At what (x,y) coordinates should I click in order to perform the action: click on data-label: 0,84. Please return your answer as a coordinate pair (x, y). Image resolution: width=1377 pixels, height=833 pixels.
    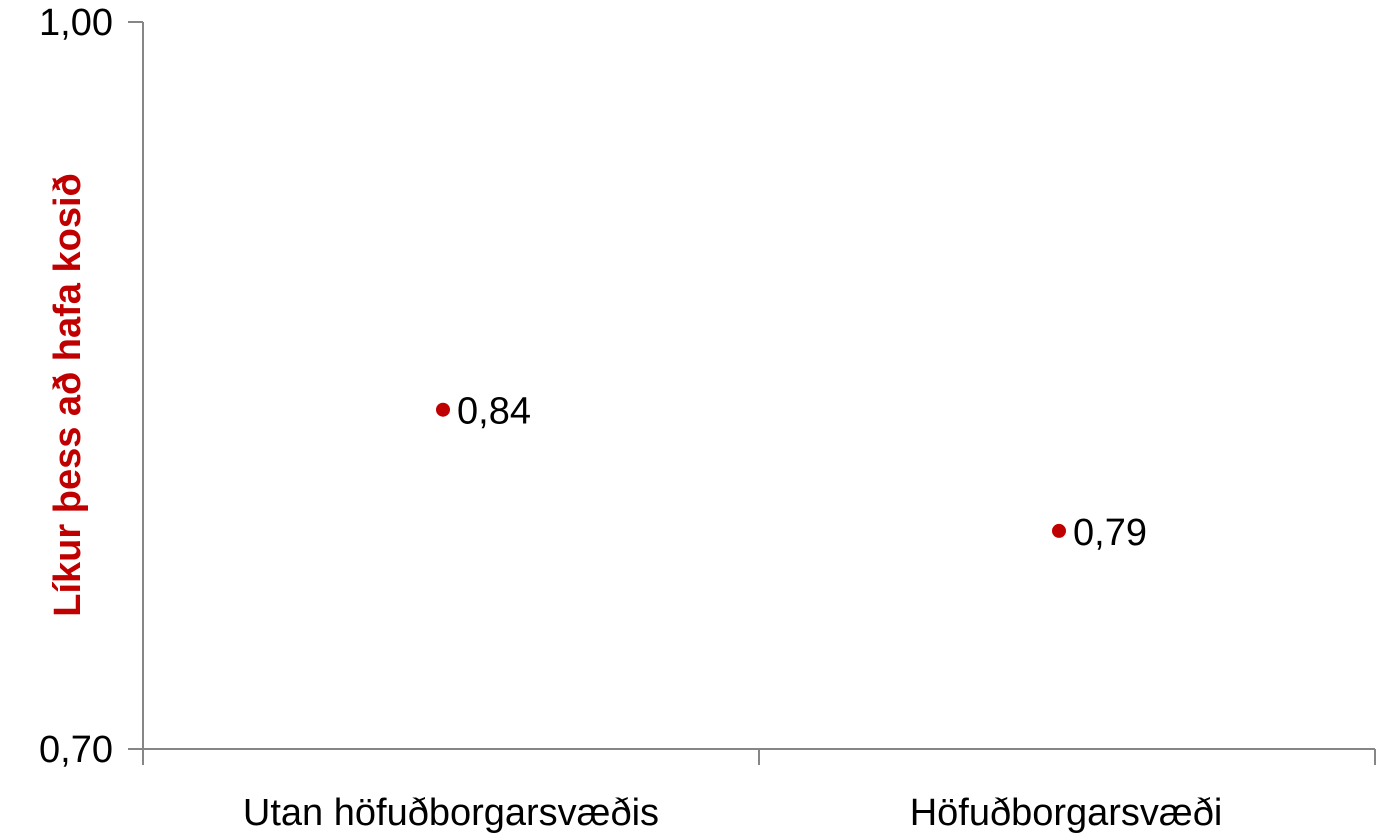
    Looking at the image, I should click on (494, 412).